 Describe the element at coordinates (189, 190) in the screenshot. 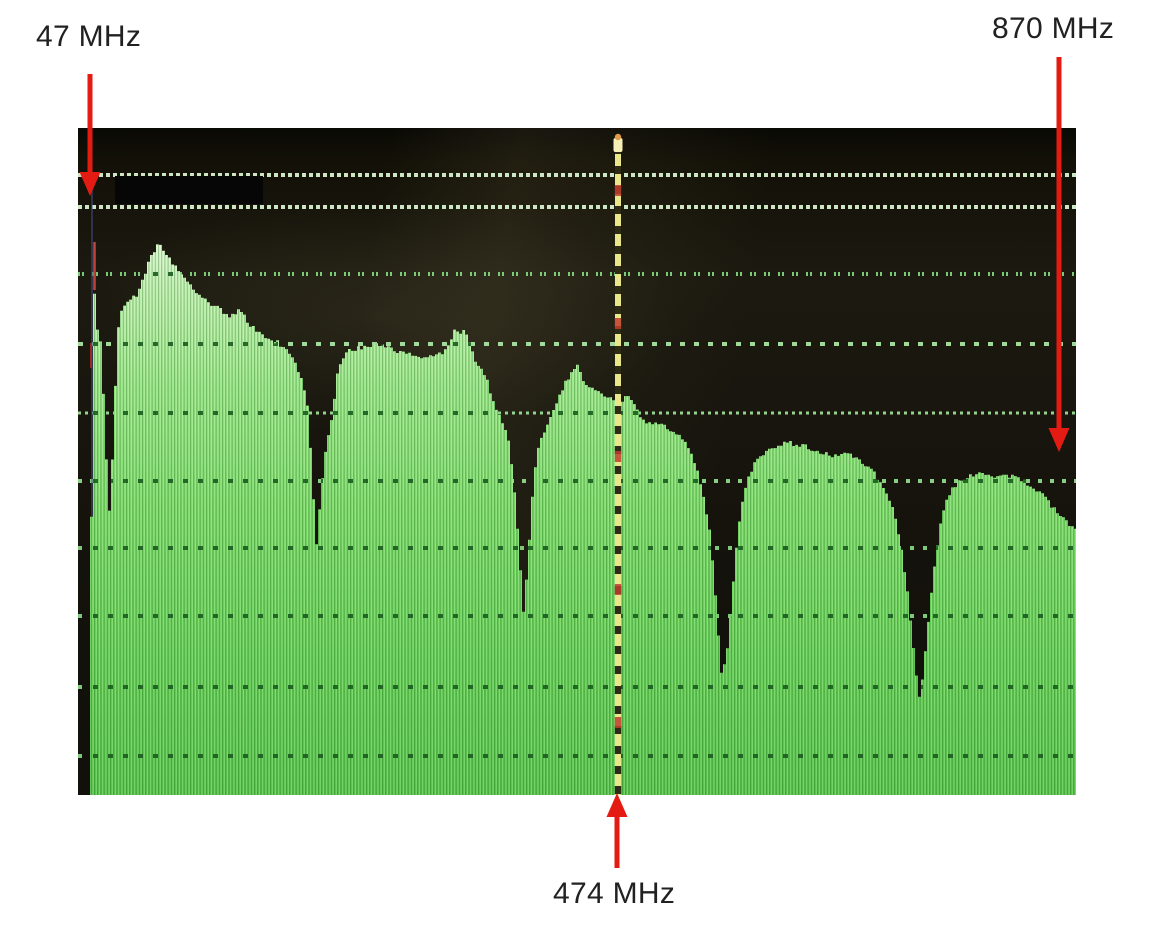

I see `redaction-box` at that location.